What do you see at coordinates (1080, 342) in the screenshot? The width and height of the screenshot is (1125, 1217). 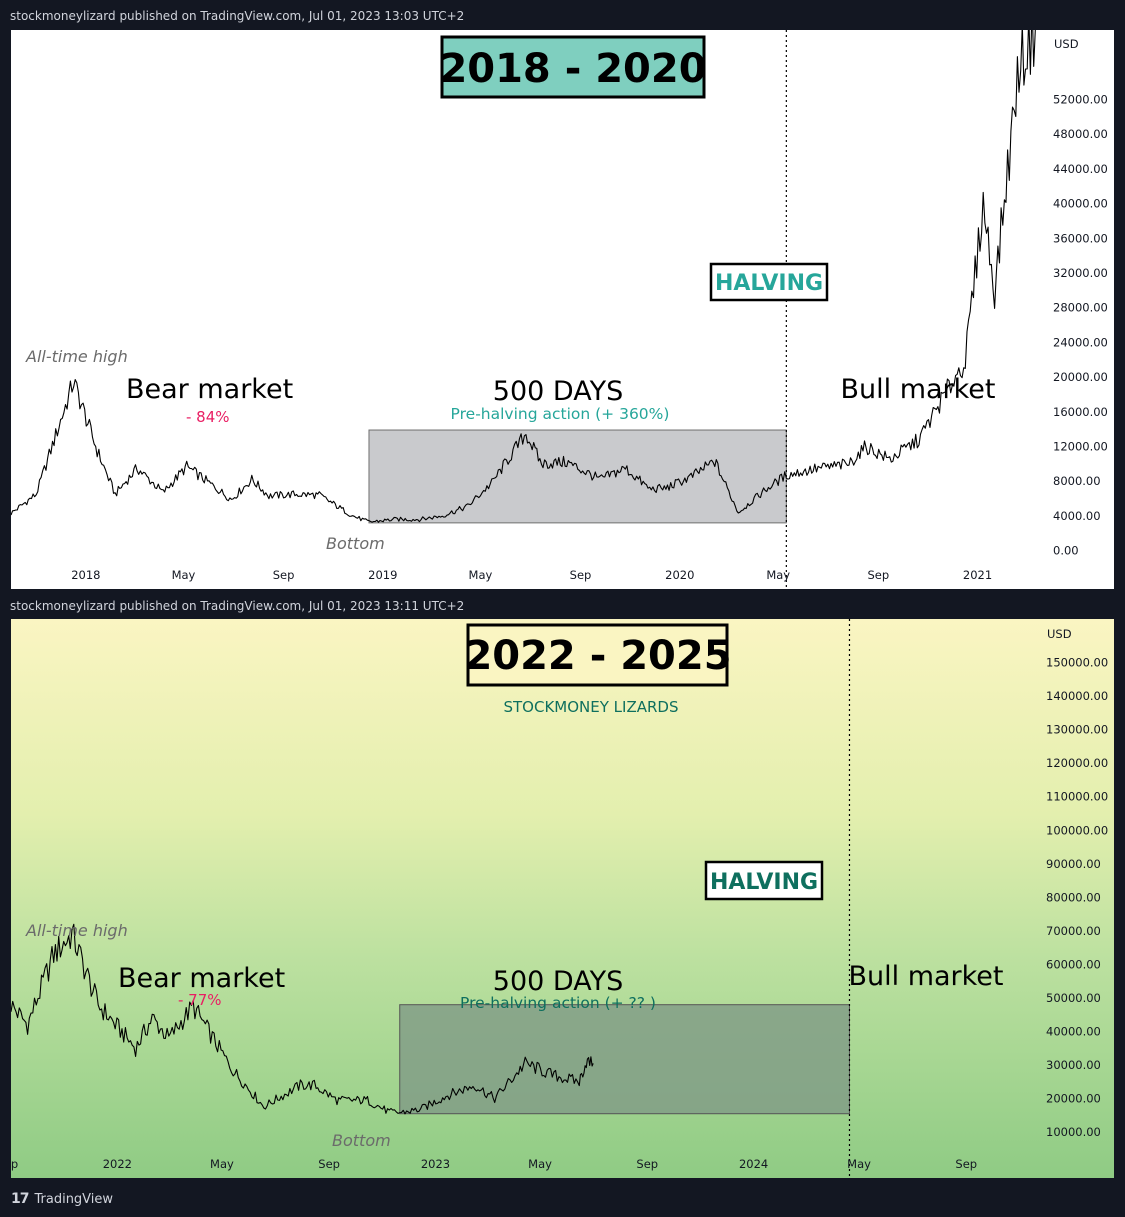 I see `y-tick-label: 24000.00` at bounding box center [1080, 342].